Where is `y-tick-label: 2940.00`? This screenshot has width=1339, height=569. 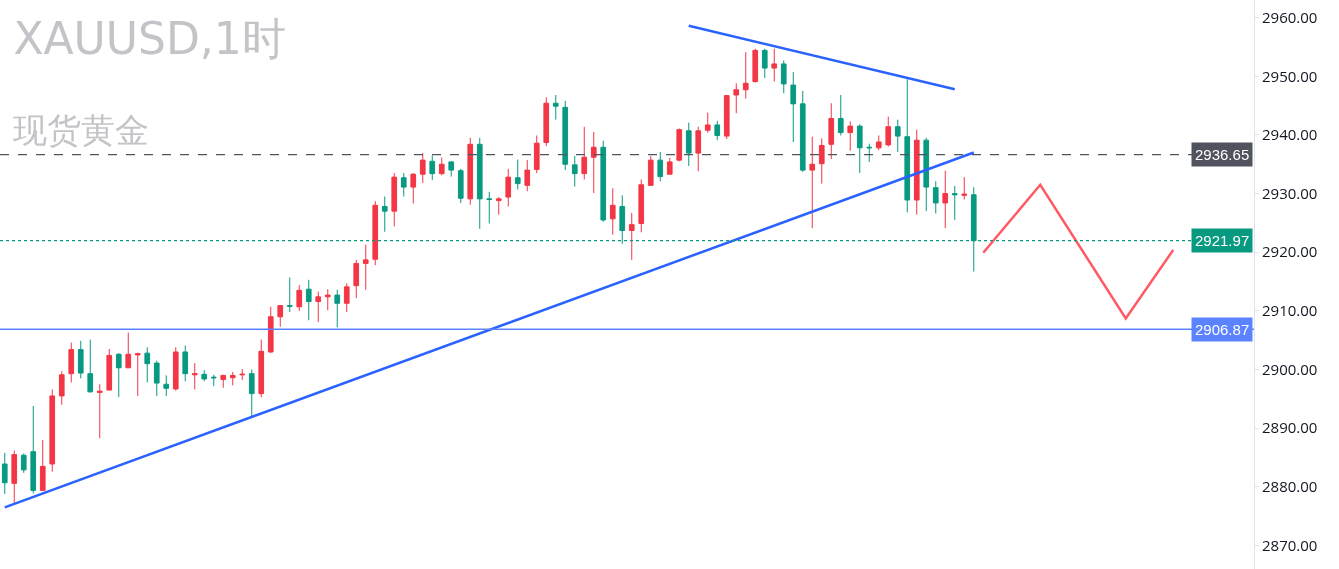 y-tick-label: 2940.00 is located at coordinates (1290, 134).